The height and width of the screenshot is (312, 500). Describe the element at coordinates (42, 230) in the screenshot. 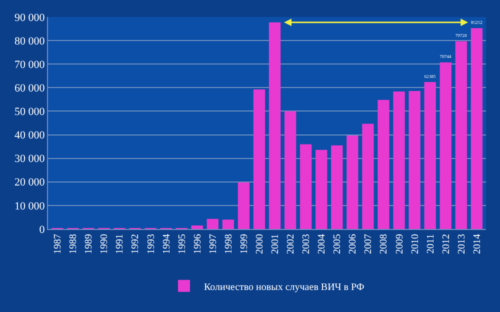

I see `y-tick-label: 0` at that location.